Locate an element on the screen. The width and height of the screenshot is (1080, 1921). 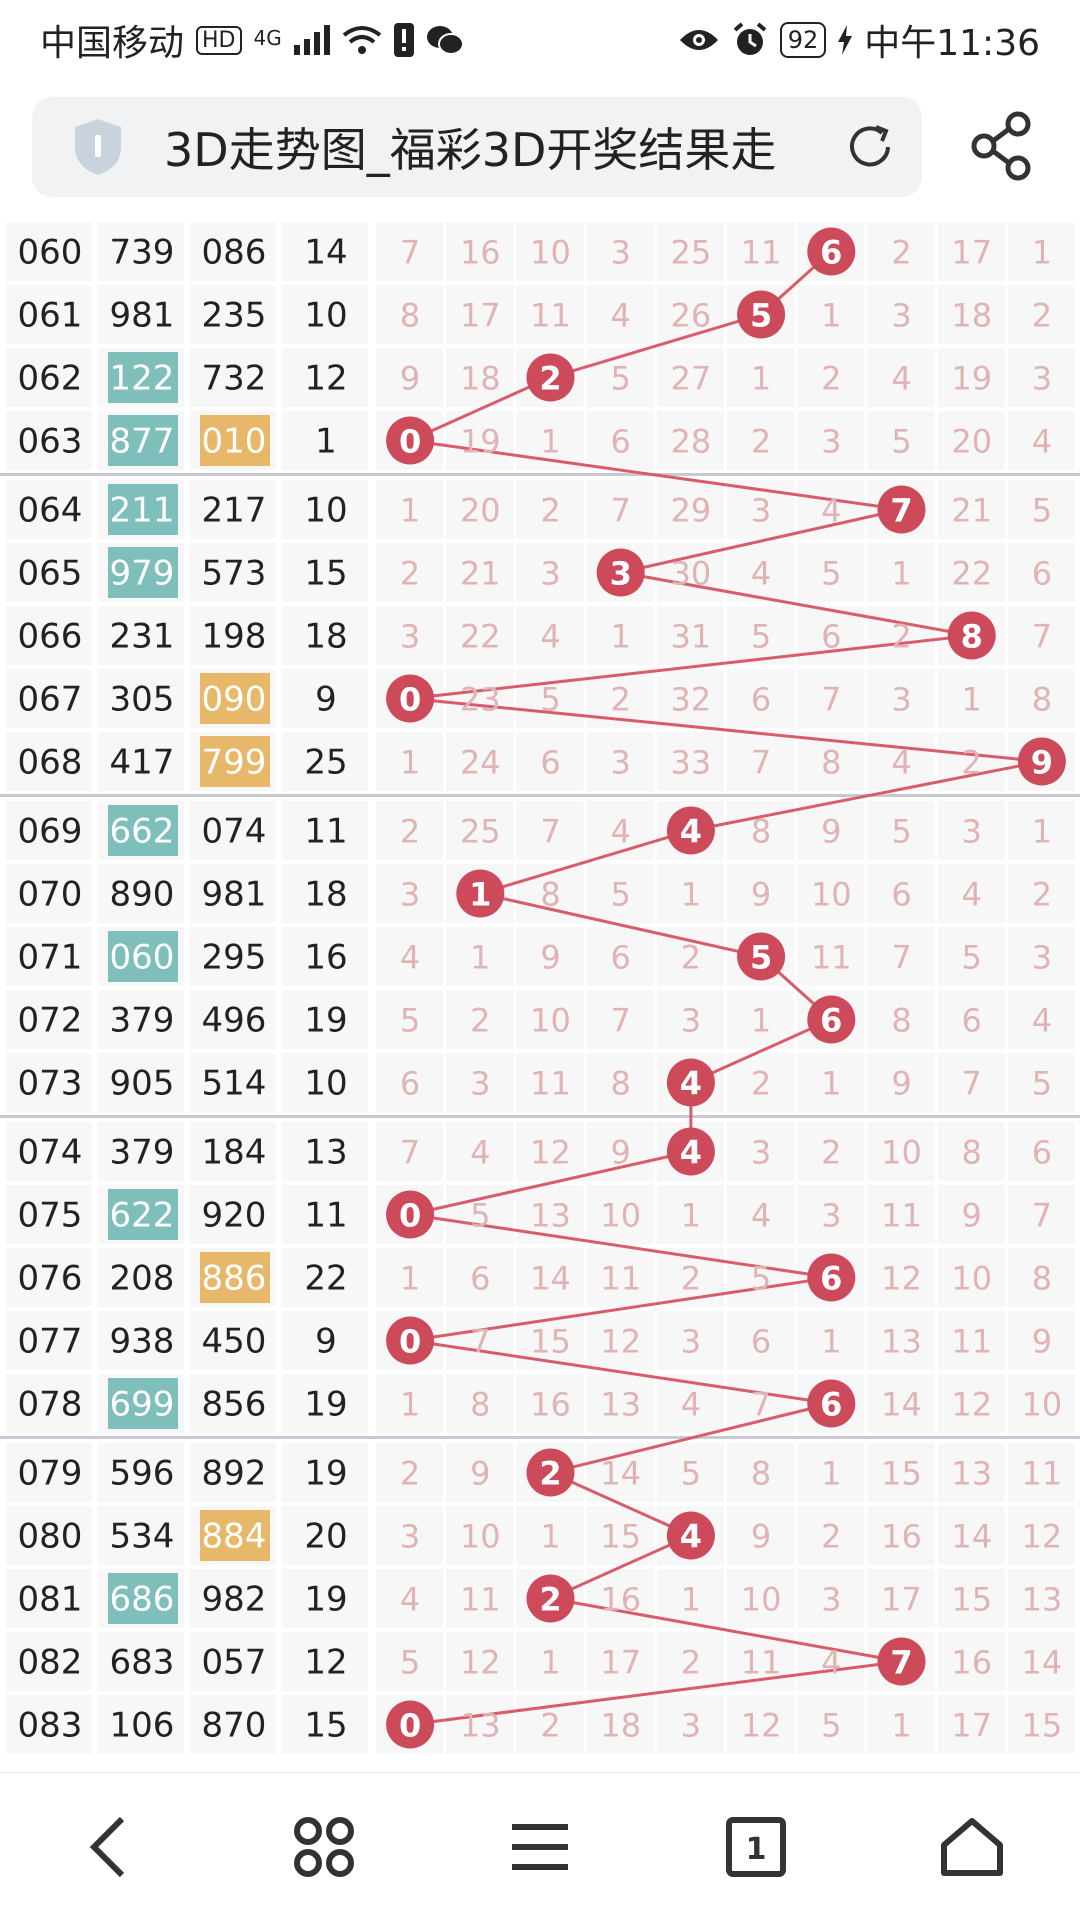
hit-digit: 4 is located at coordinates (691, 1537).